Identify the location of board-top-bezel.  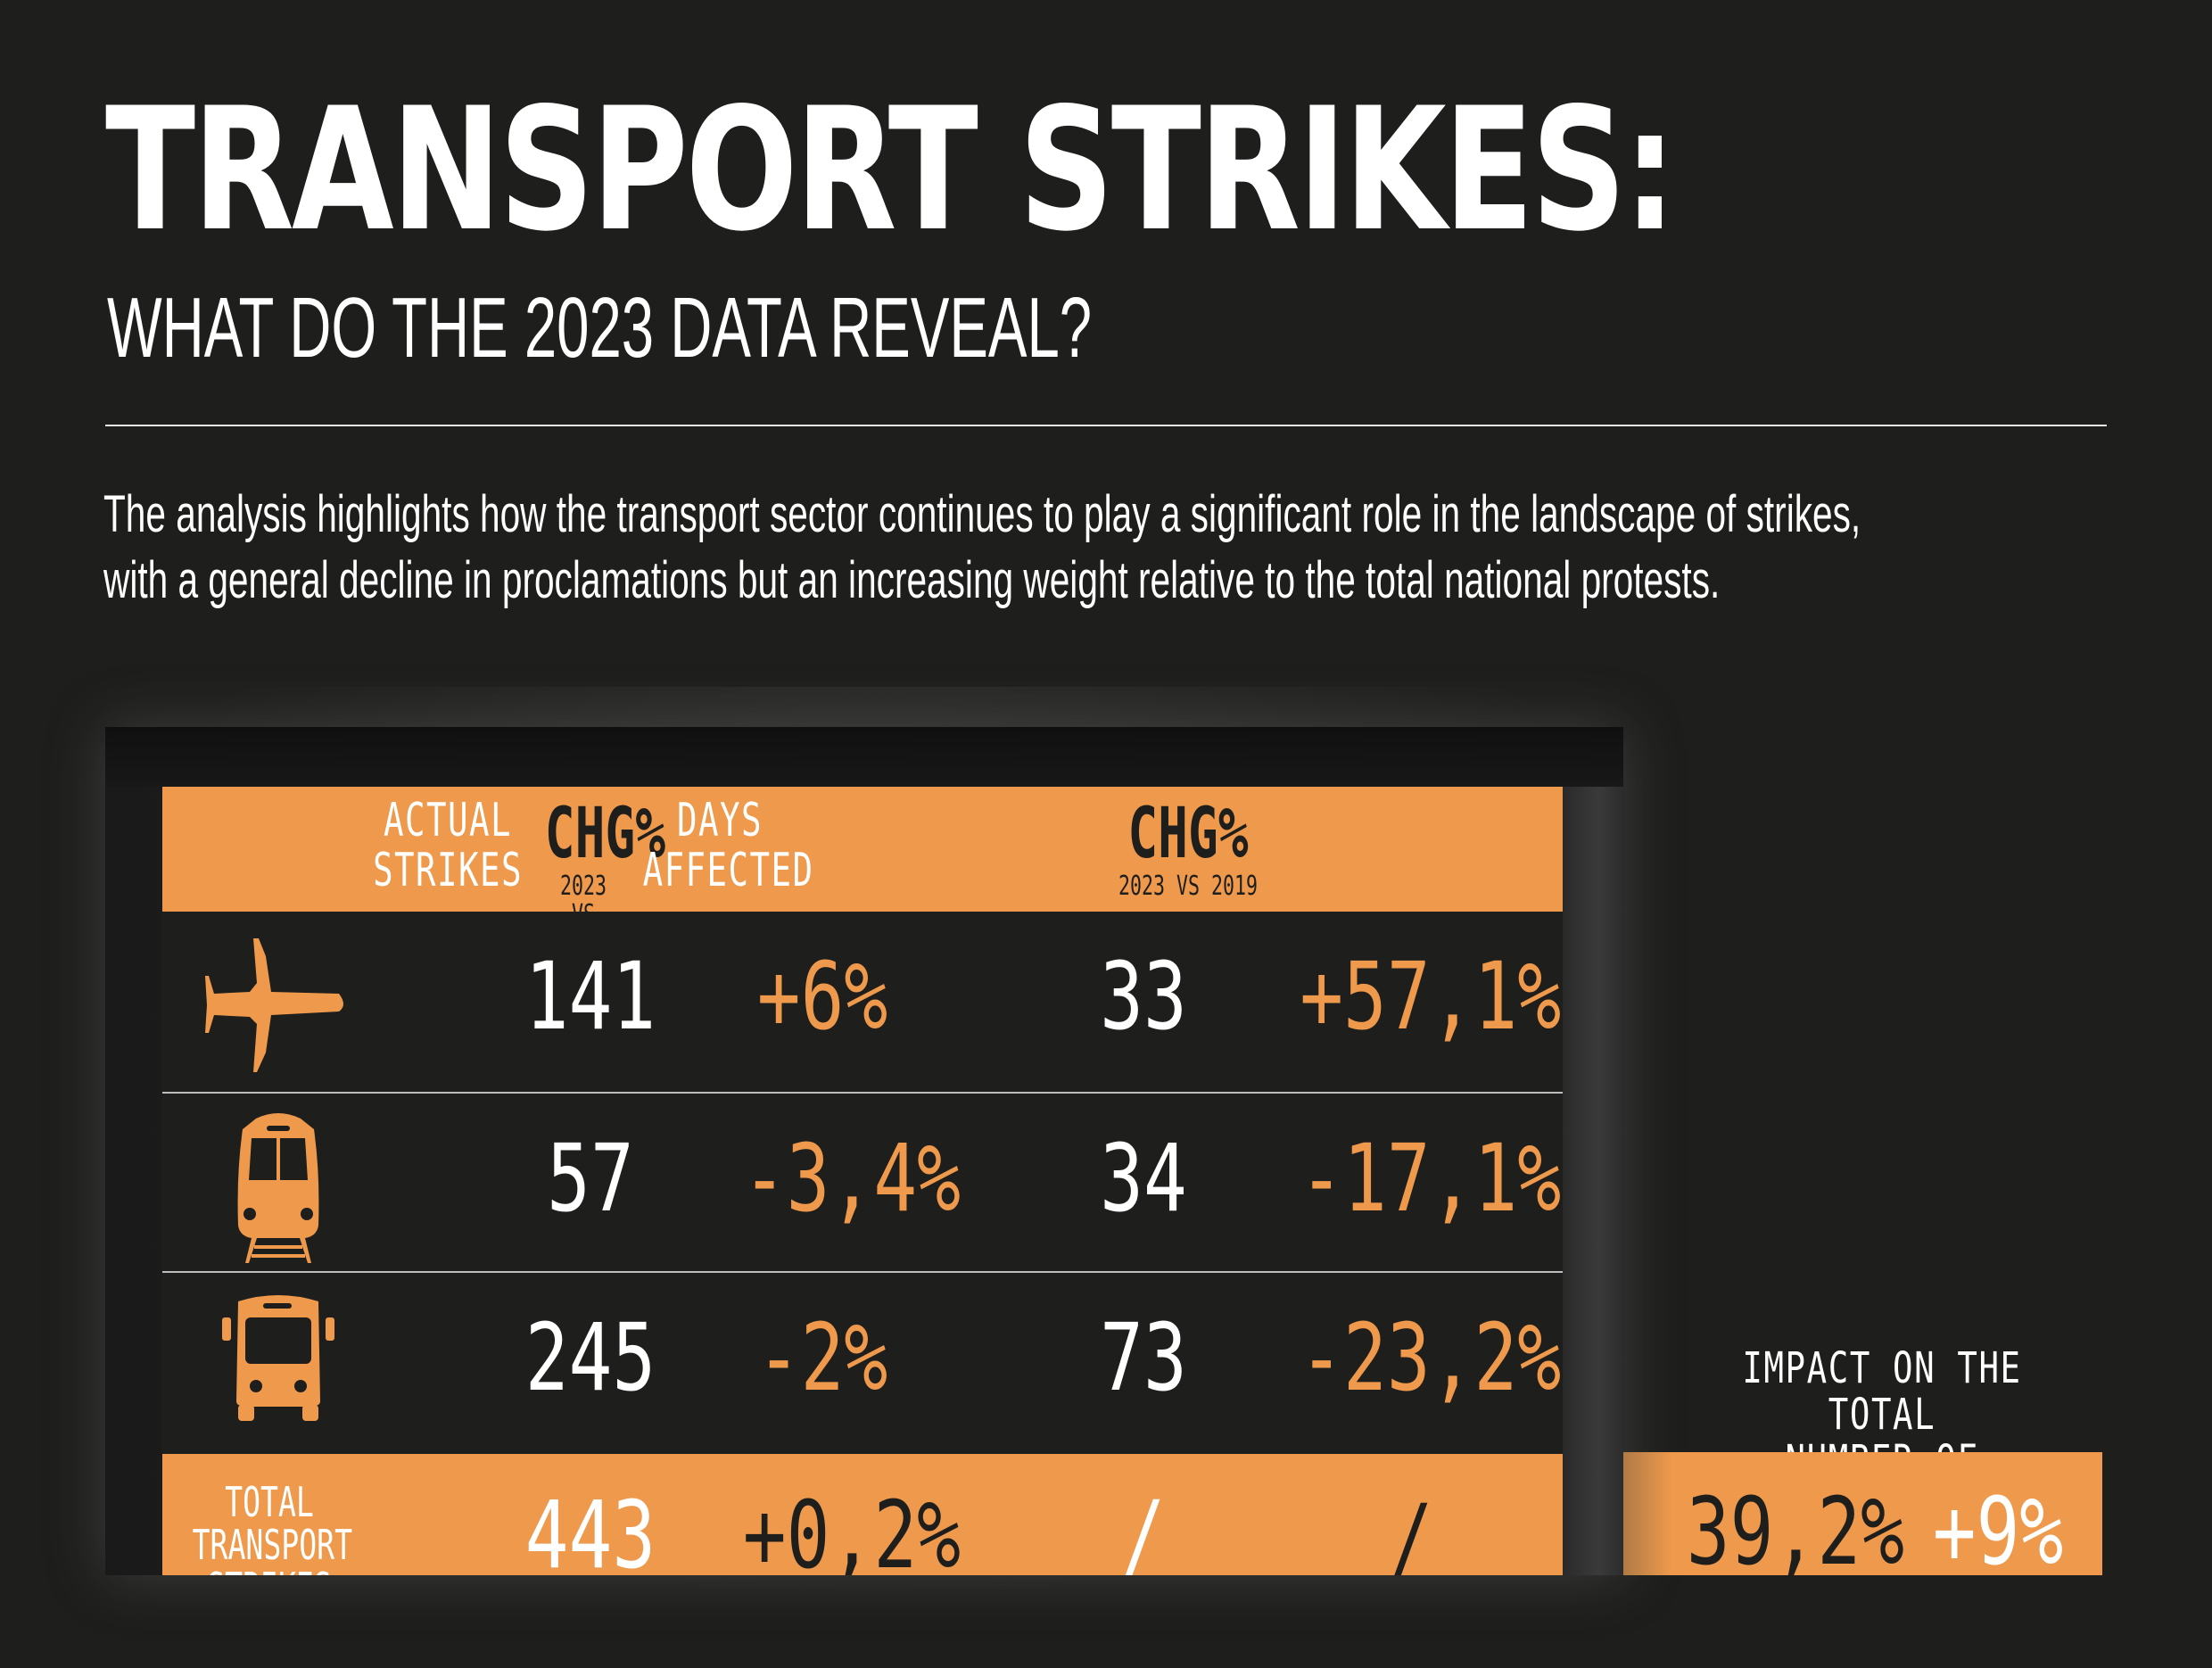
(864, 757).